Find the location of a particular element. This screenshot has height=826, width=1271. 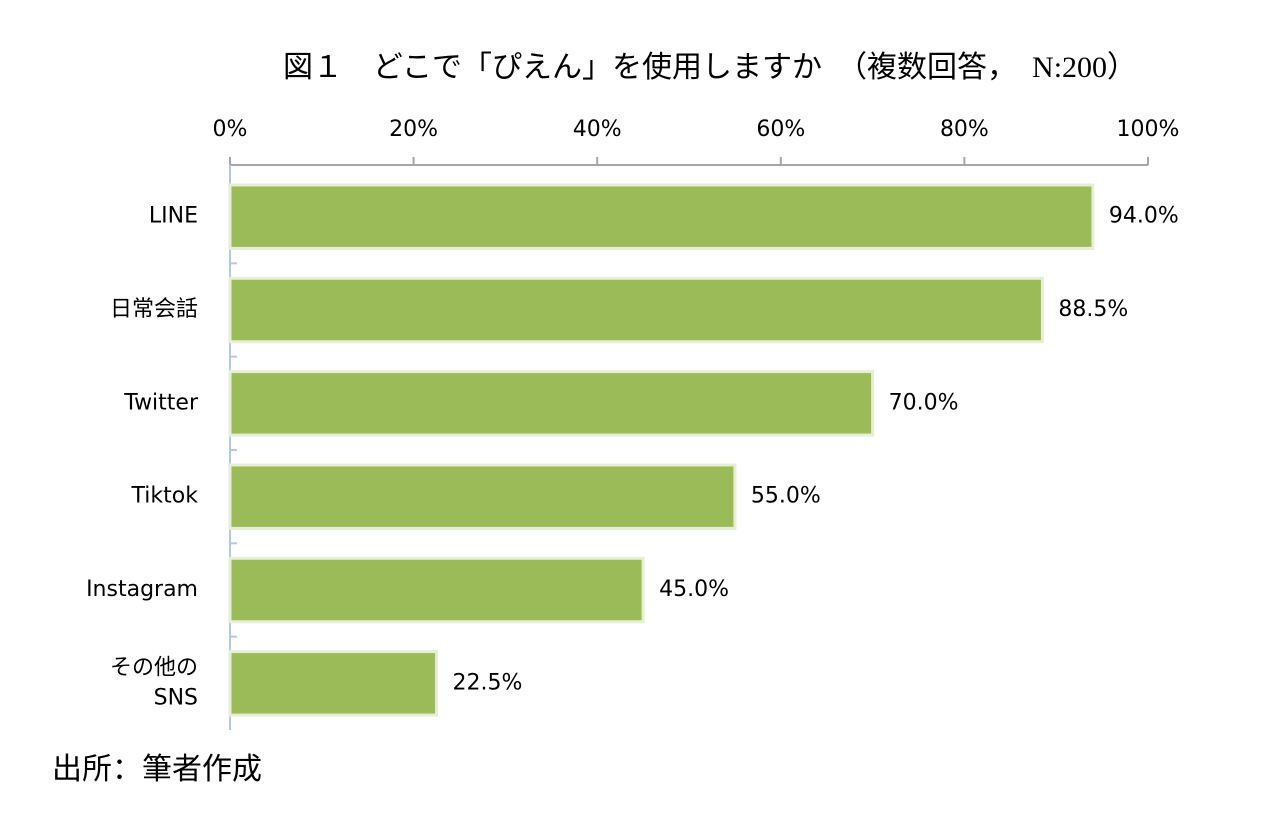

x-tick-label: 20% is located at coordinates (413, 129).